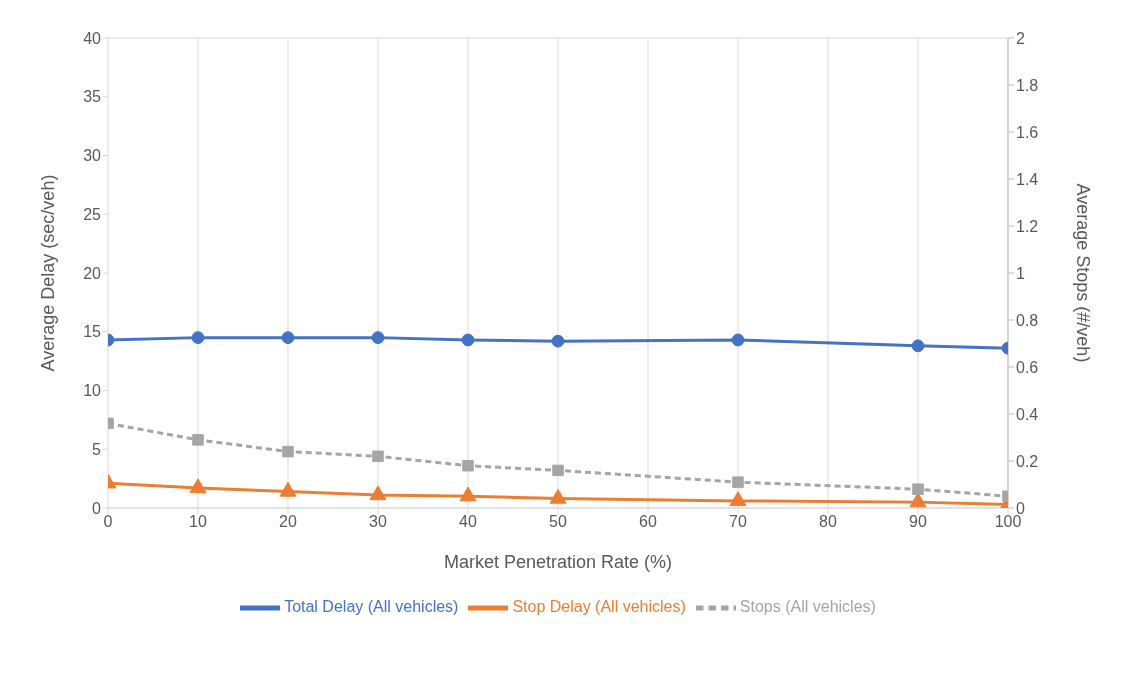 This screenshot has height=674, width=1143. Describe the element at coordinates (92, 391) in the screenshot. I see `y-tick-label: 10` at that location.